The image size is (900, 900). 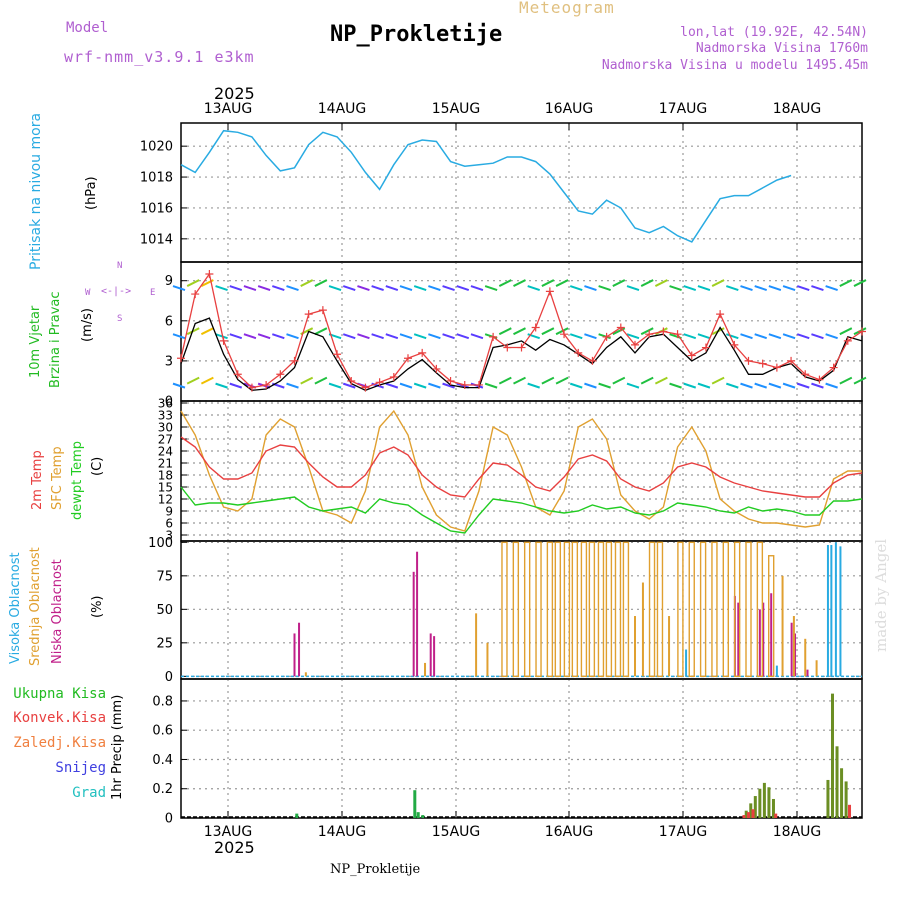 I want to click on y-tick-label: 1020, so click(x=156, y=147).